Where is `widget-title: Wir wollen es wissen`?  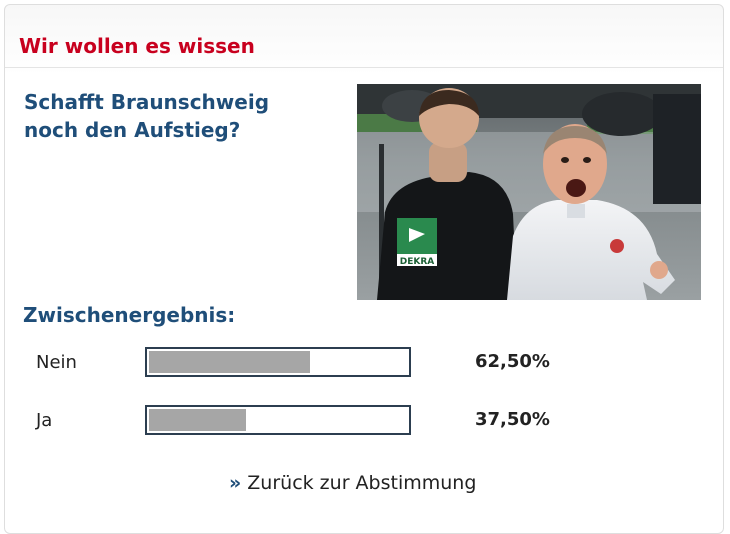 widget-title: Wir wollen es wissen is located at coordinates (137, 46).